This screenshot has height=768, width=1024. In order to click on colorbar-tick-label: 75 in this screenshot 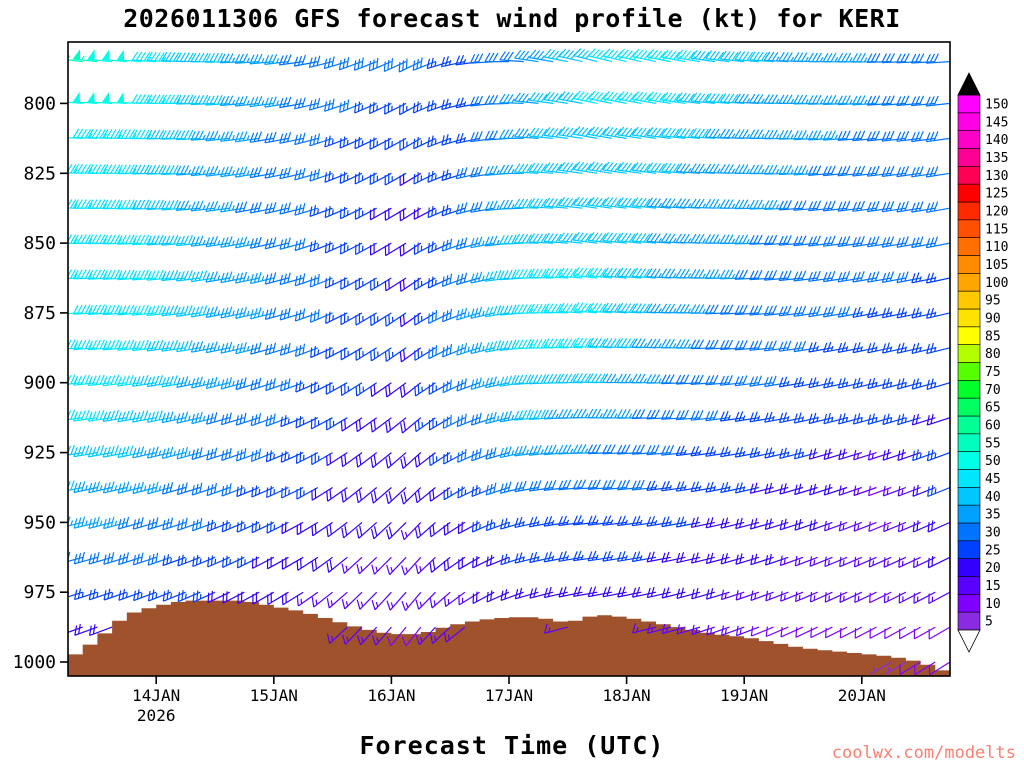, I will do `click(993, 372)`.